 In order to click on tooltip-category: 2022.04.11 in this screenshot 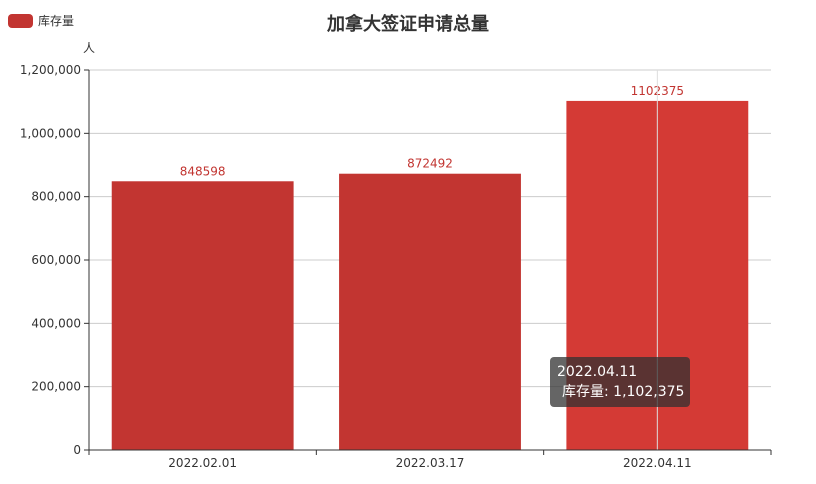, I will do `click(597, 372)`.